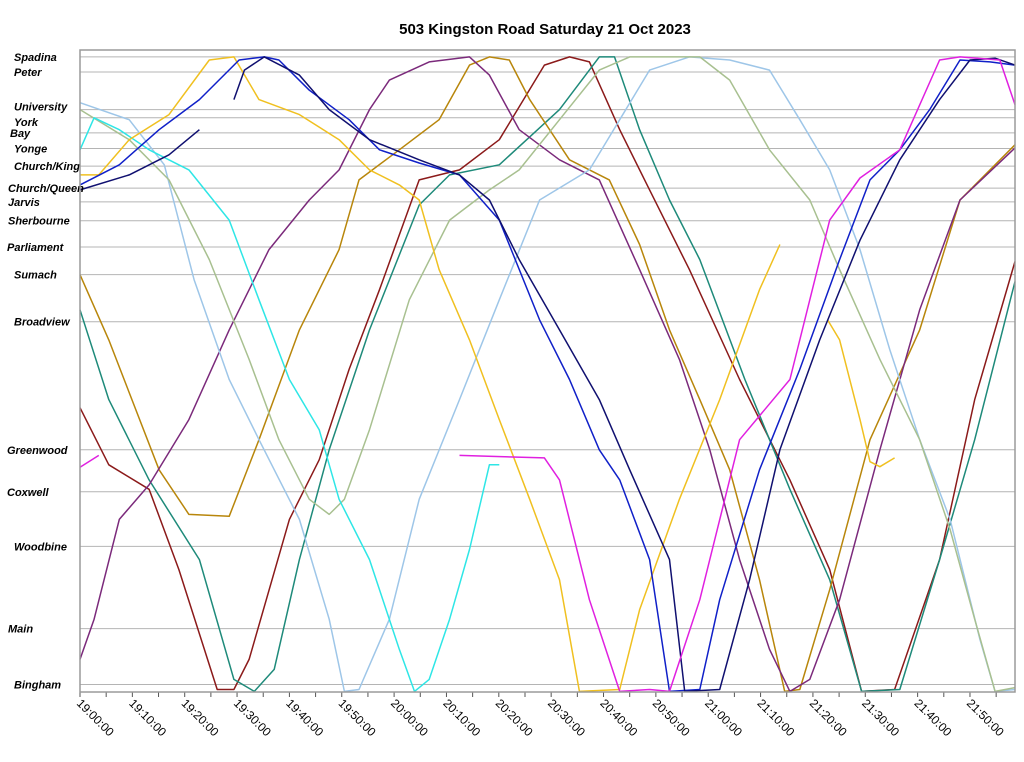 The height and width of the screenshot is (762, 1024). What do you see at coordinates (566, 717) in the screenshot?
I see `x-tick-label: 20:30:00` at bounding box center [566, 717].